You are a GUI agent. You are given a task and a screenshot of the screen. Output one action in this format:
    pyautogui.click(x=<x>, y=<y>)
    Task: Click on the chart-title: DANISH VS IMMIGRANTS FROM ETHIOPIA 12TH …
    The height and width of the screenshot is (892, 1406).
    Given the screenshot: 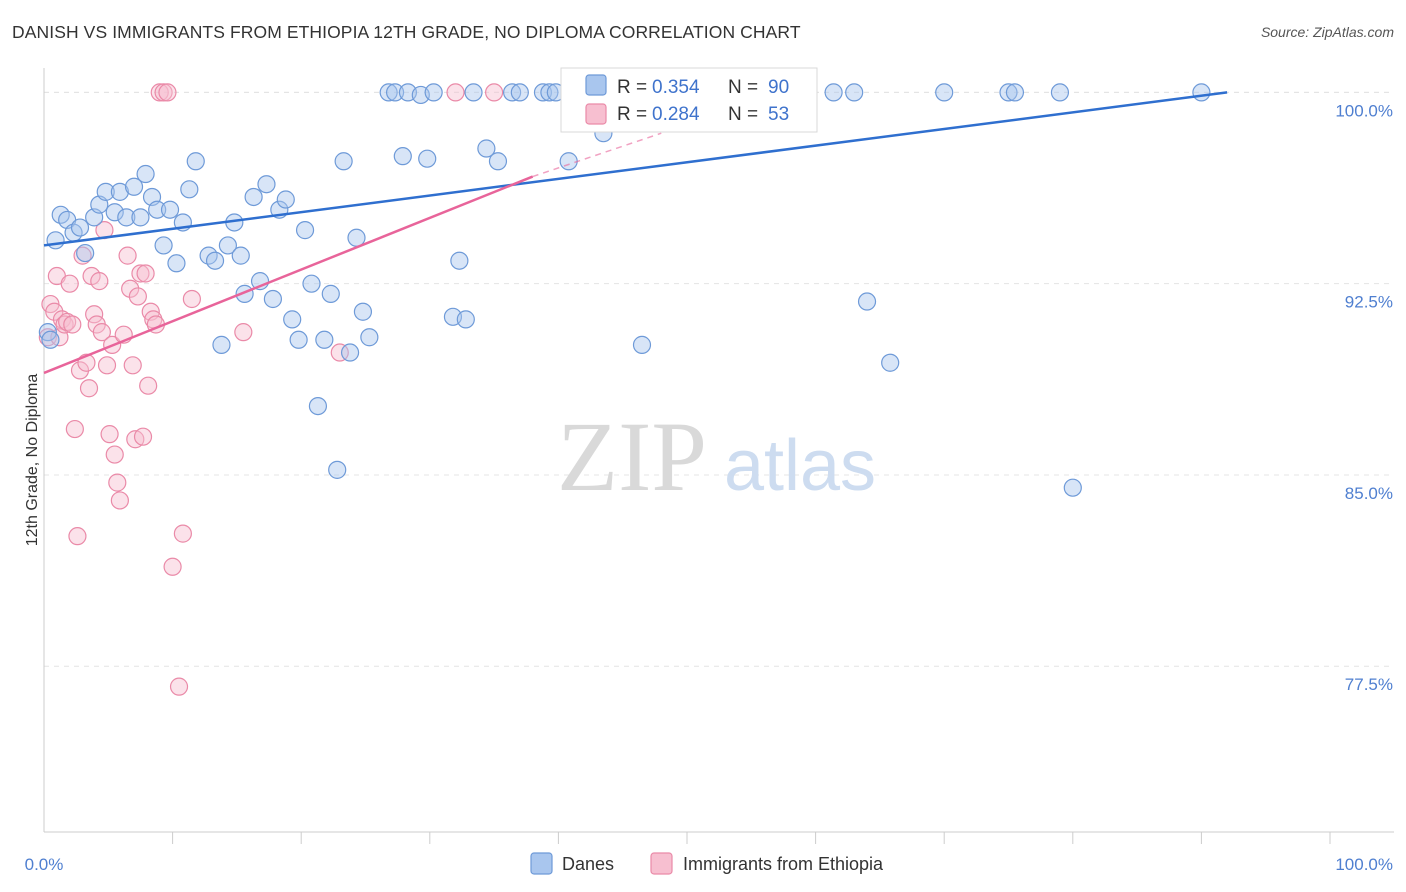 What is the action you would take?
    pyautogui.click(x=406, y=32)
    